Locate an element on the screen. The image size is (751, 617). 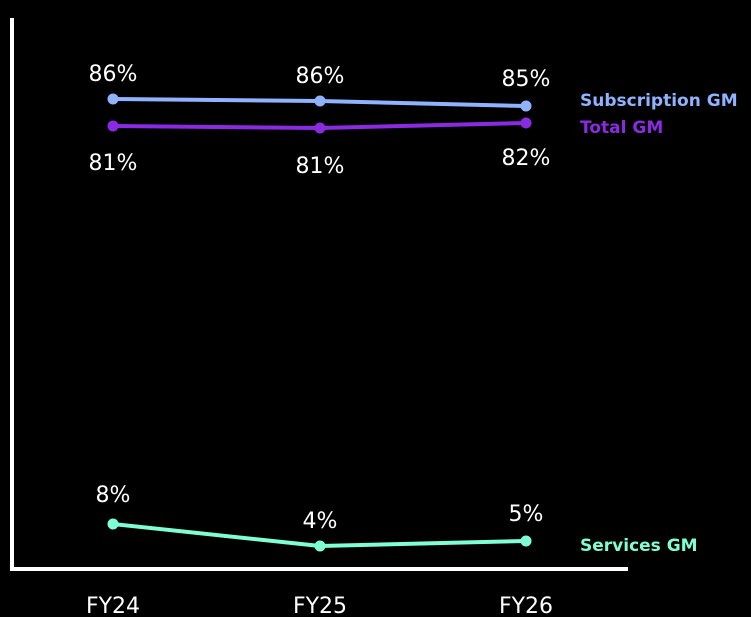
subscription-legend-label: Subscription GM is located at coordinates (659, 101).